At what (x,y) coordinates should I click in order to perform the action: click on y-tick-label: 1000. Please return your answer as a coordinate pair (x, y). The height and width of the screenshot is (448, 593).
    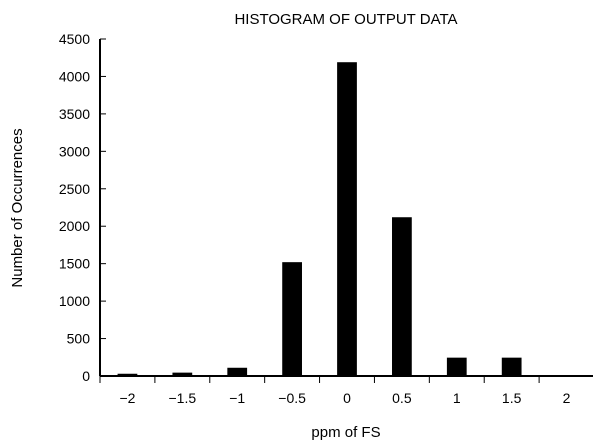
    Looking at the image, I should click on (74, 301).